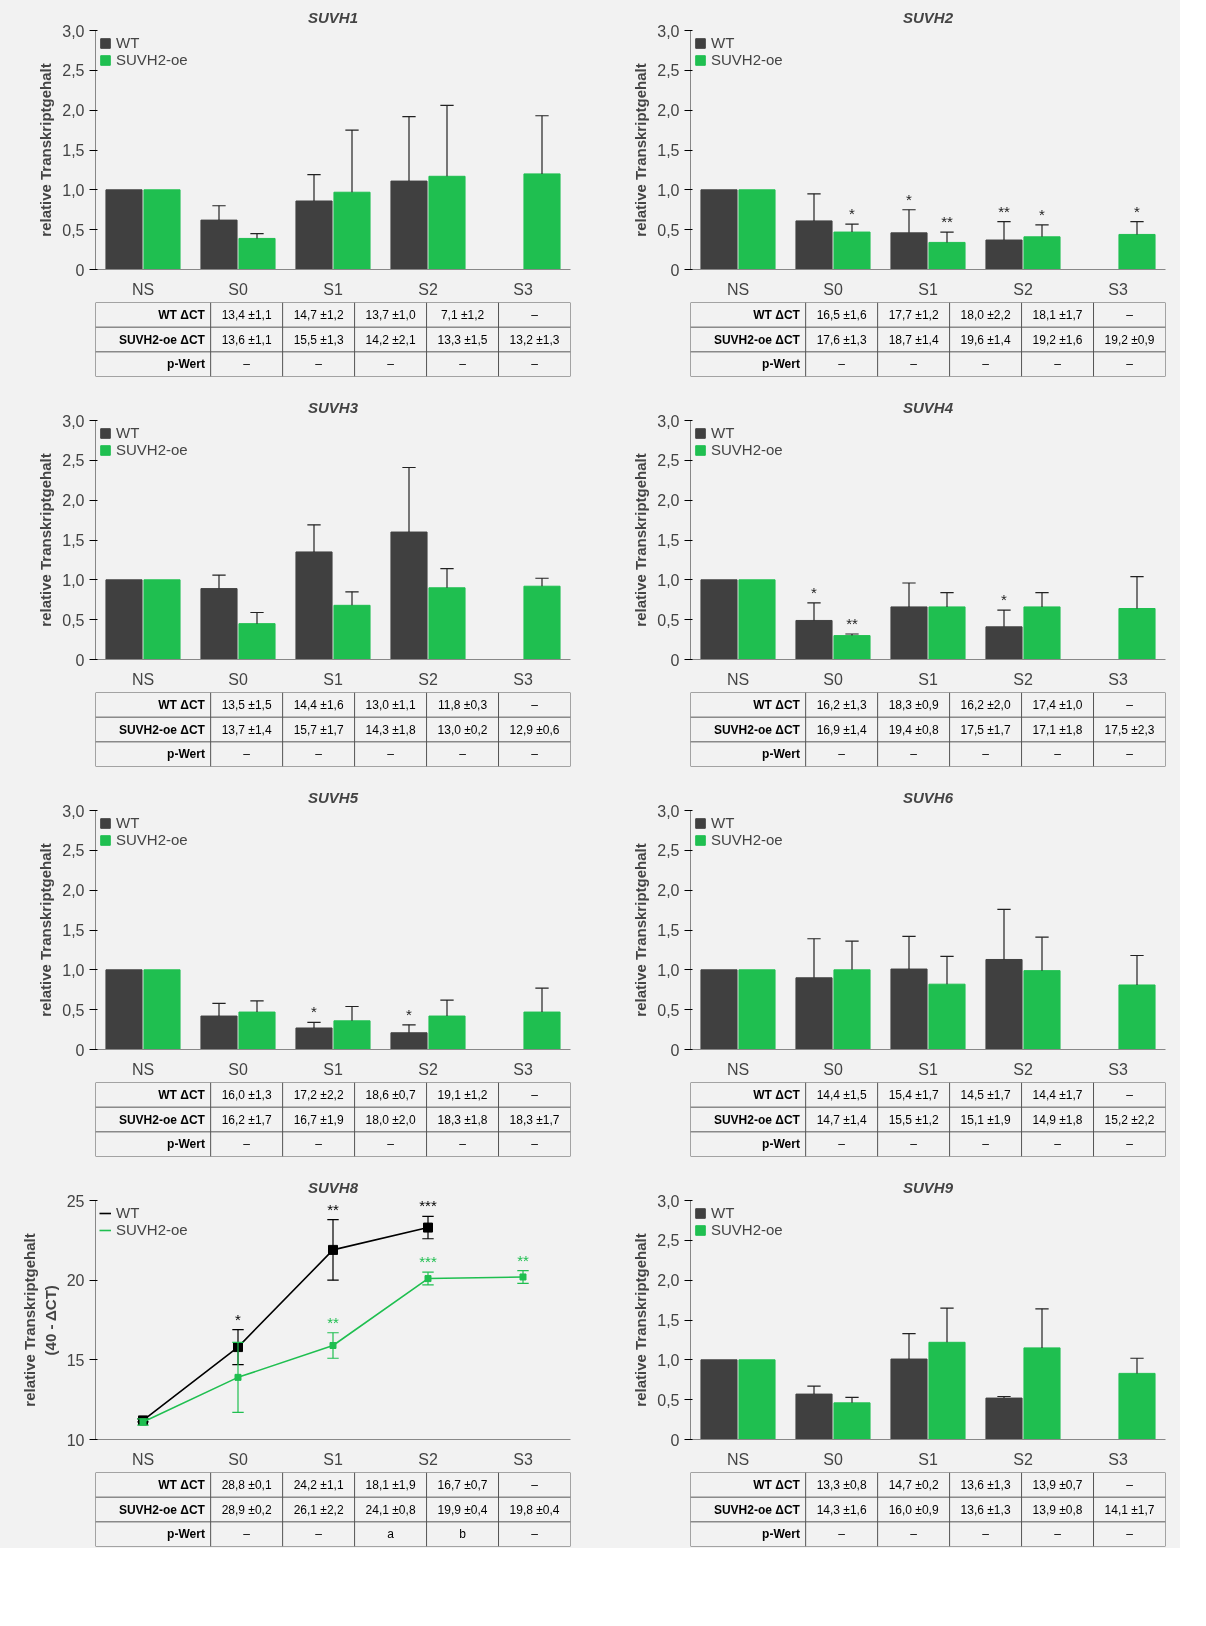  Describe the element at coordinates (246, 704) in the screenshot. I see `text: 13,5 ±1,5` at that location.